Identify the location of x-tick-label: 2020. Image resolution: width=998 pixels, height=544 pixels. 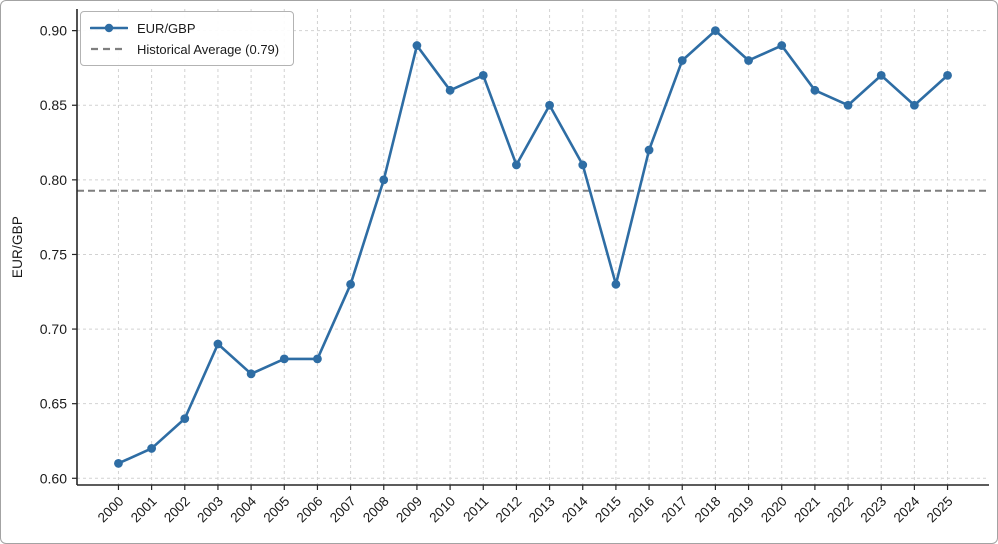
(774, 510).